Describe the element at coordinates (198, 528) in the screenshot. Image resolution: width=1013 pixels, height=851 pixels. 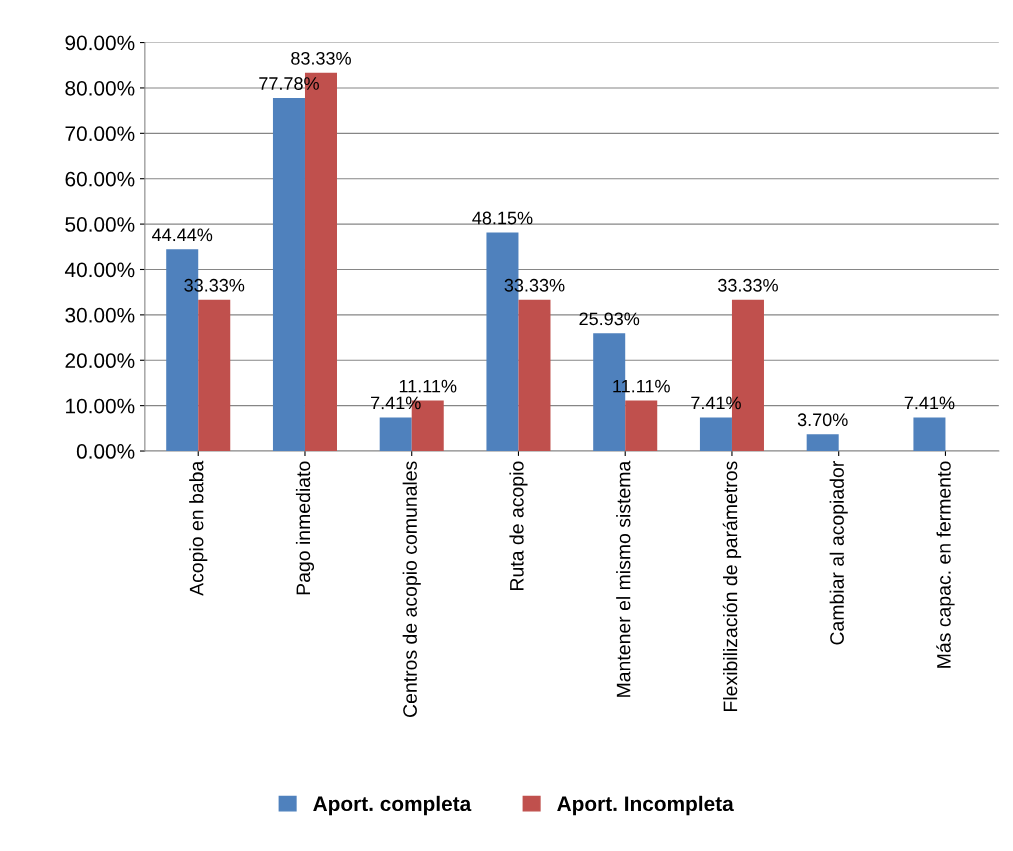
I see `x-tick-label: Acopio en baba` at that location.